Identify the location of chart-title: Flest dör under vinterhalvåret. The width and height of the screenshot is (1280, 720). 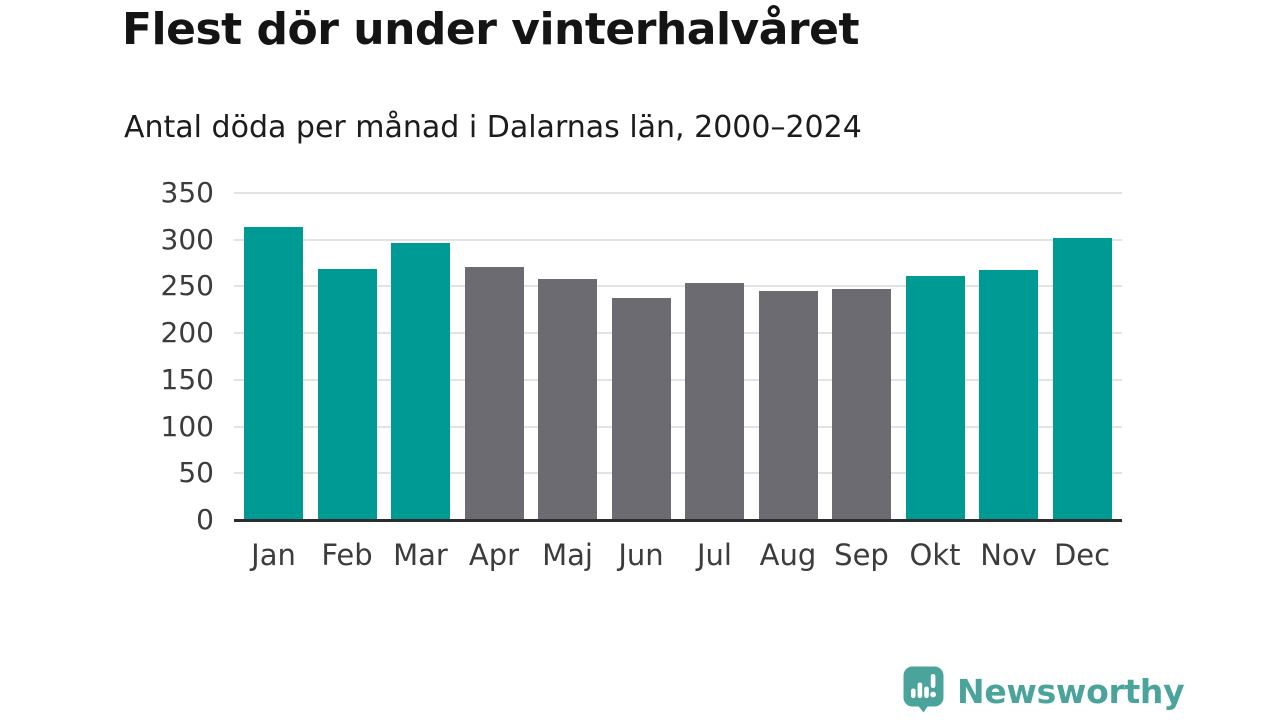
(490, 29).